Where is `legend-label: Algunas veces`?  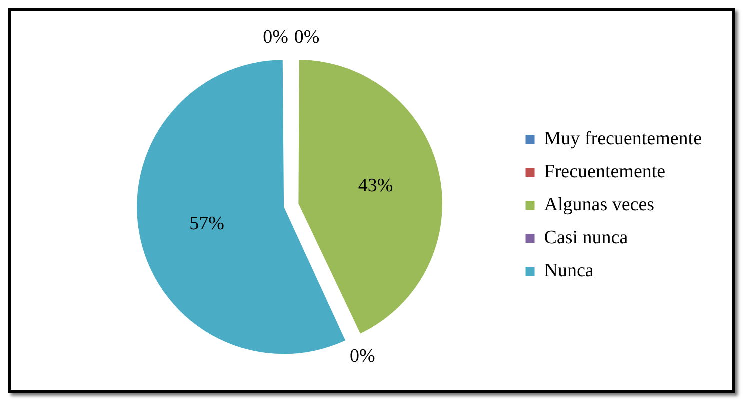
legend-label: Algunas veces is located at coordinates (599, 205).